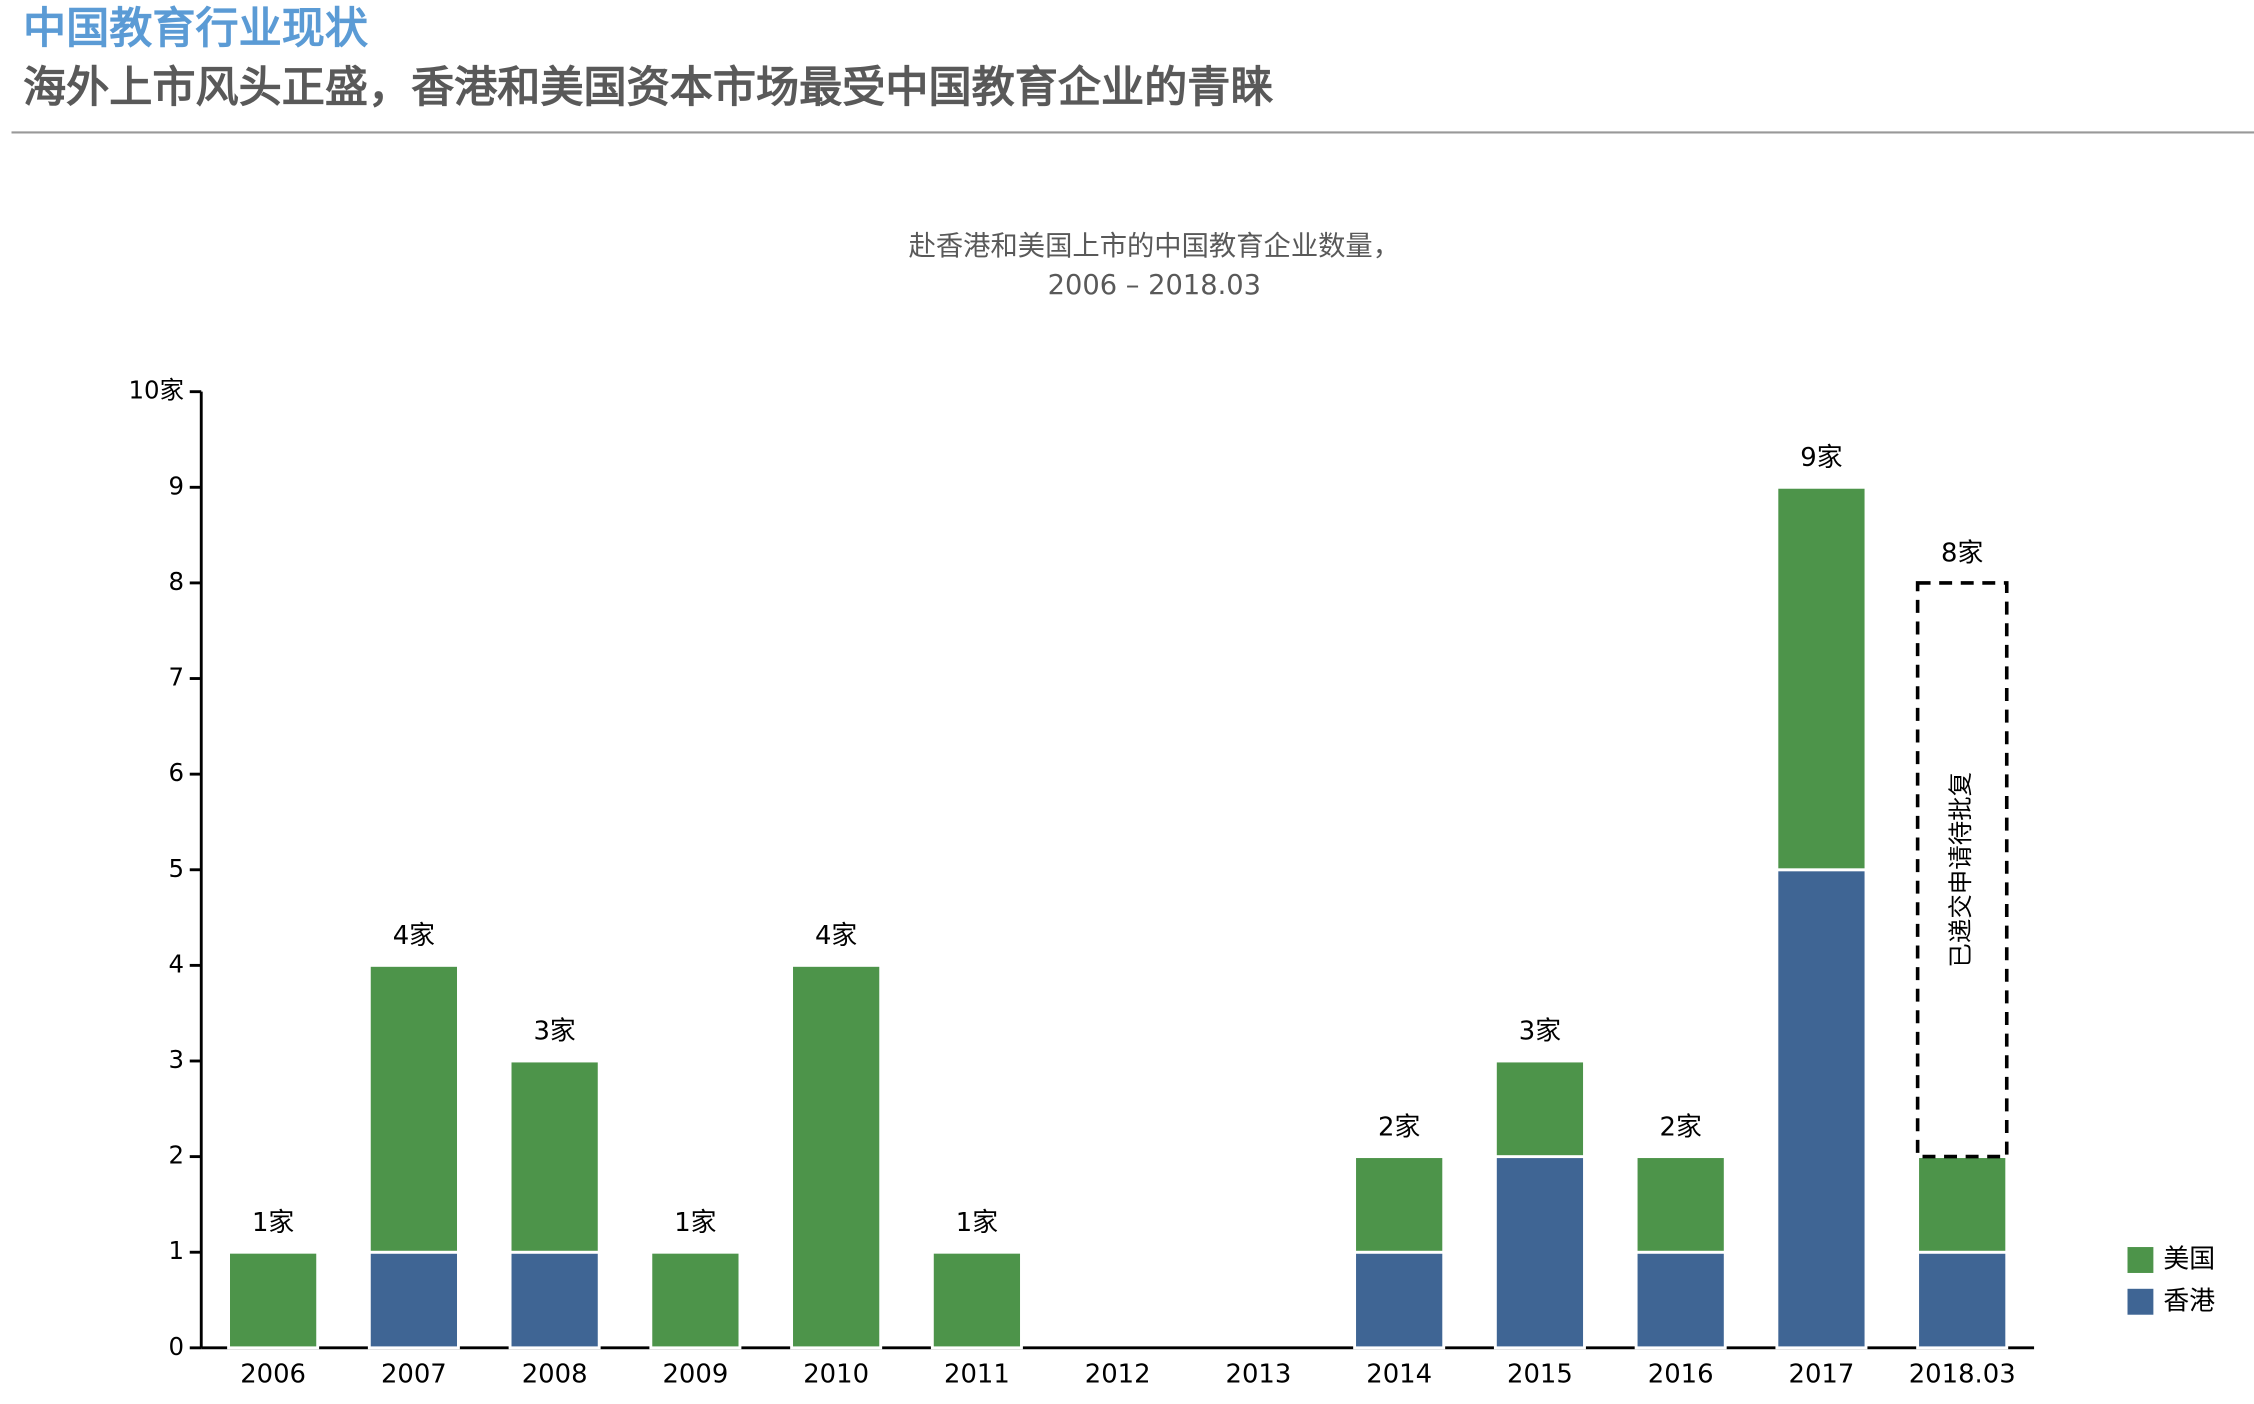 The height and width of the screenshot is (1404, 2254). What do you see at coordinates (176, 772) in the screenshot?
I see `y-tick-label: 6` at bounding box center [176, 772].